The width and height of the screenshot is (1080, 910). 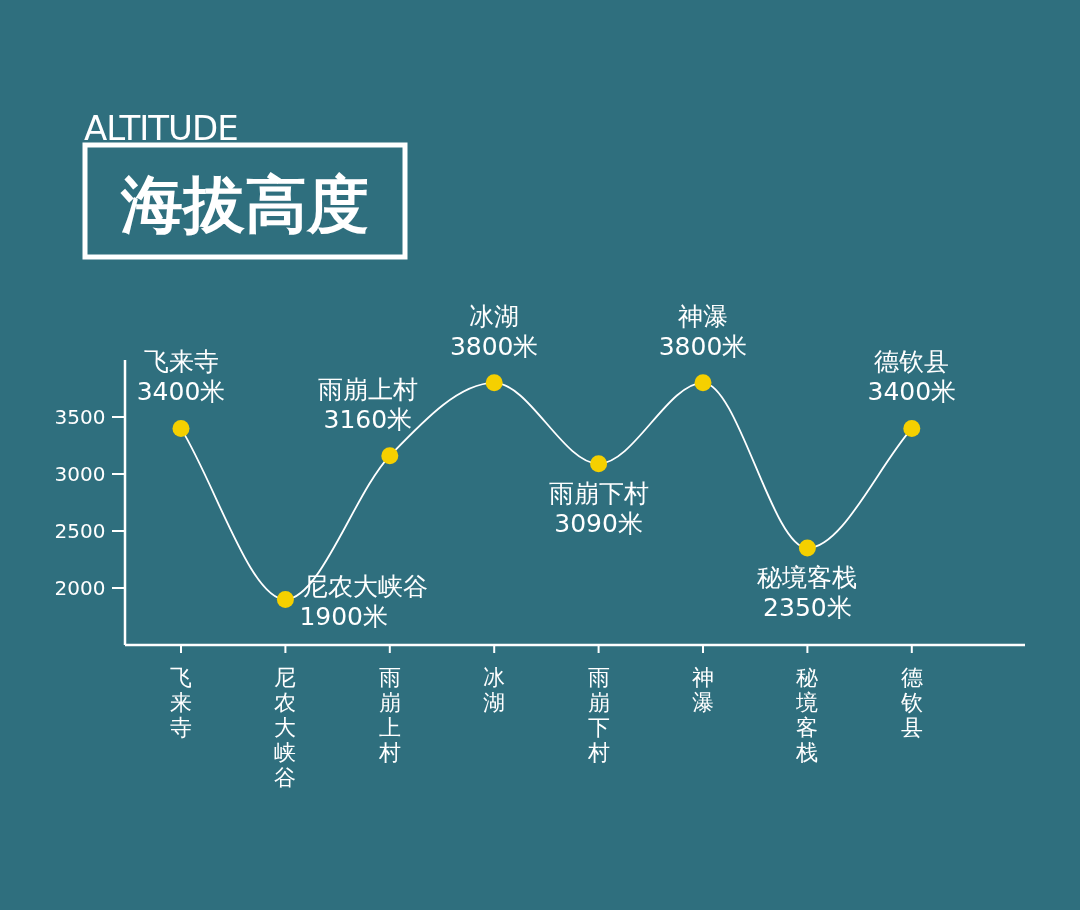 I want to click on y-tick-label: 3500, so click(x=80, y=417).